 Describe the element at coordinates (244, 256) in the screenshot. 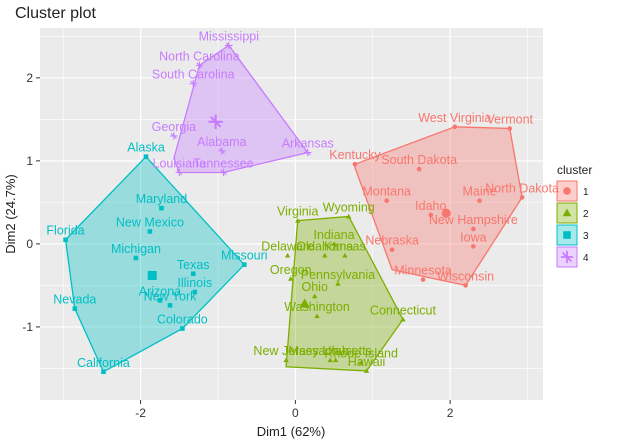

I see `label-missouri: Missouri` at that location.